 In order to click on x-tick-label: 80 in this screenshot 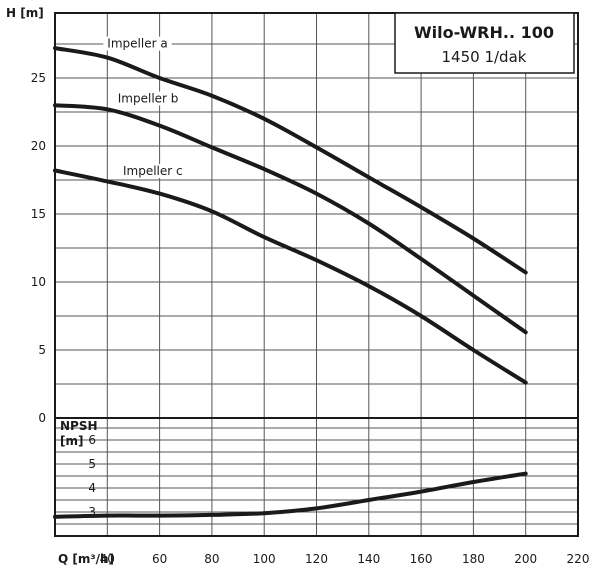, I will do `click(211, 559)`.